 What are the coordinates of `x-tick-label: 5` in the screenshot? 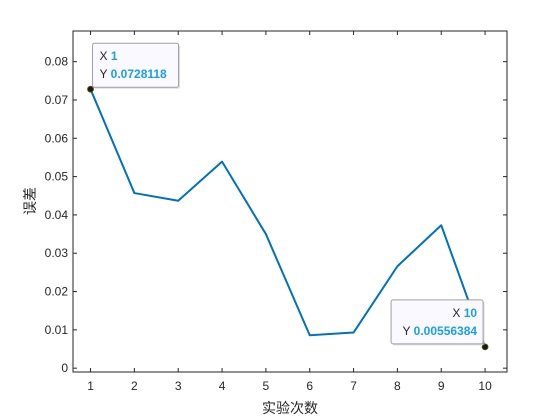 It's located at (266, 386).